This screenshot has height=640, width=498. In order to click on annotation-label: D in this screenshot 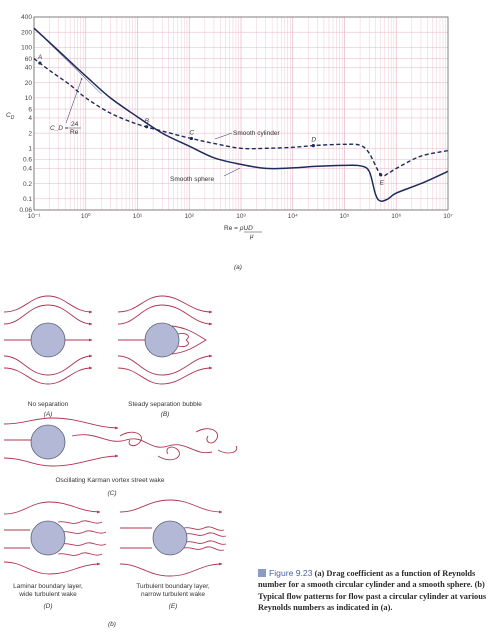, I will do `click(313, 140)`.